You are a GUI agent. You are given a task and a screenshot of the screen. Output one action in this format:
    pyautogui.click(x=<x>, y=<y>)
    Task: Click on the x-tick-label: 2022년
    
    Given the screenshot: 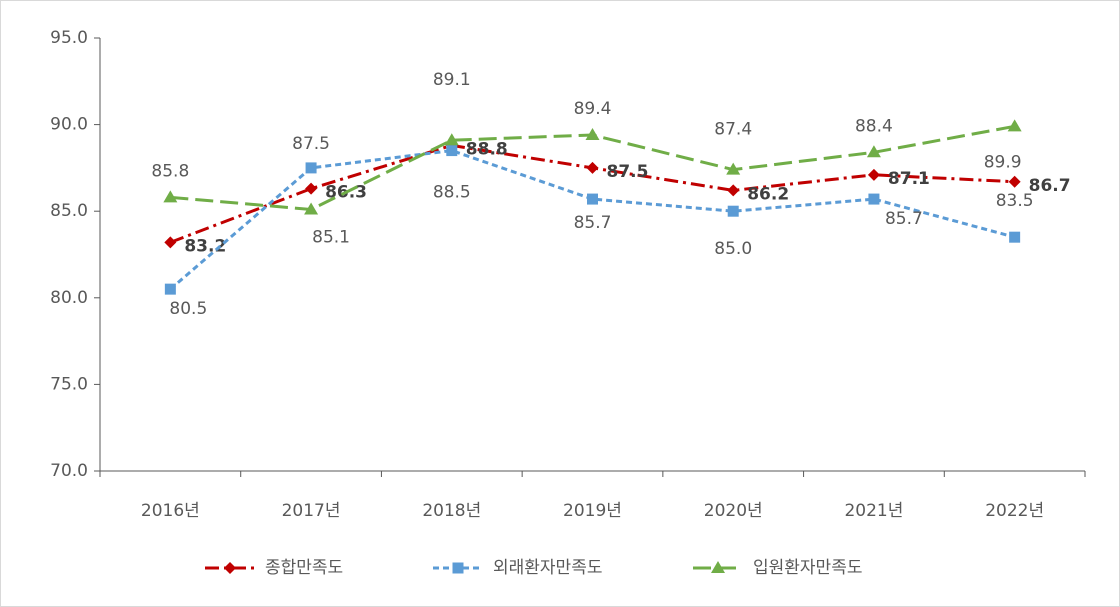 What is the action you would take?
    pyautogui.click(x=1014, y=511)
    